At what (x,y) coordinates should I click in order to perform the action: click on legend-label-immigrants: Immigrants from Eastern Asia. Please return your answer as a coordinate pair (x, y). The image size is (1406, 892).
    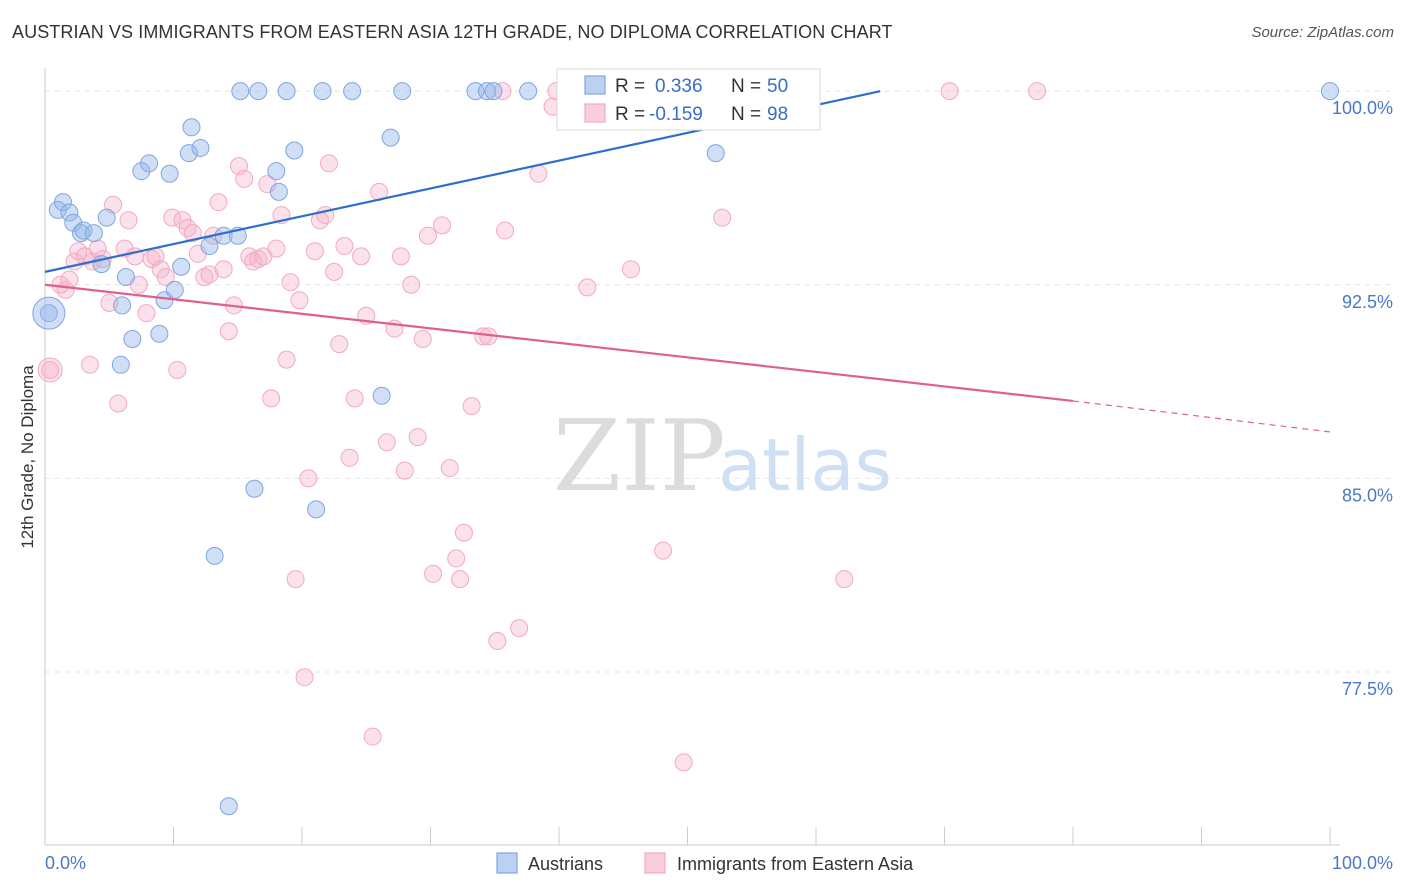
    Looking at the image, I should click on (795, 864).